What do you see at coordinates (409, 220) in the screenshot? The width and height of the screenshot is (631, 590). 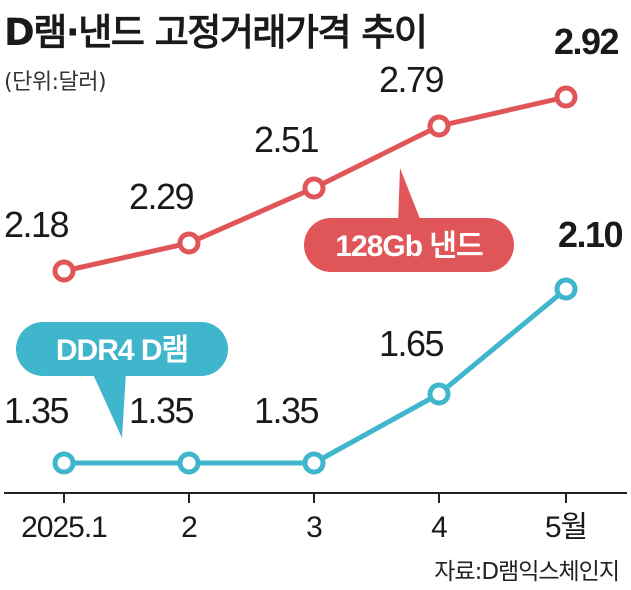 I see `legend-badge-nand: 128Gb 낸드` at bounding box center [409, 220].